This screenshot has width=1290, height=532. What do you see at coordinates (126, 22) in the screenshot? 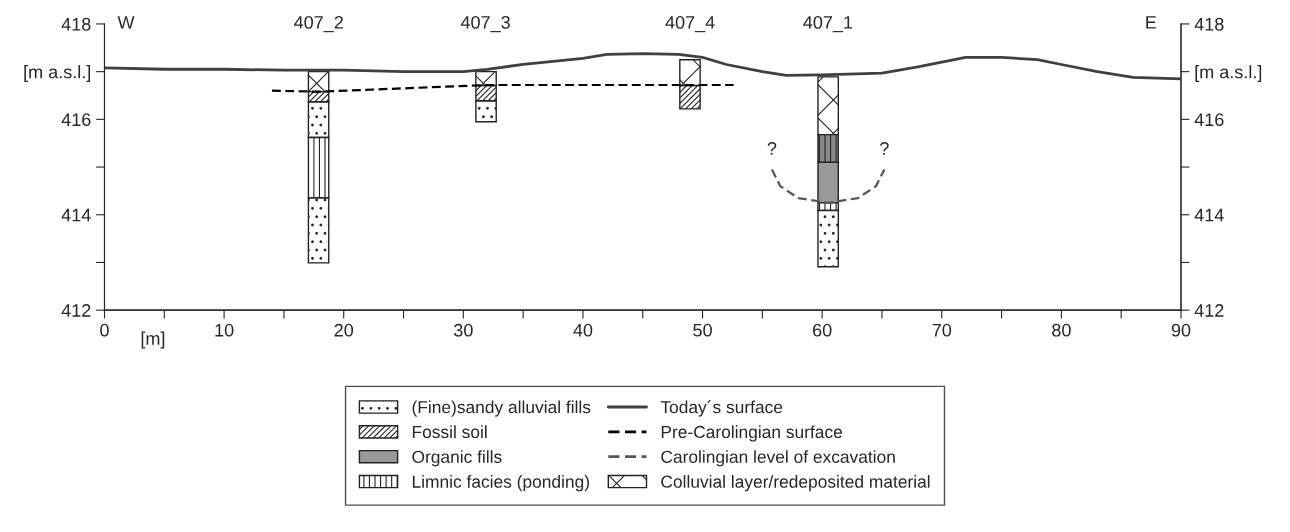
I see `annotation: W` at bounding box center [126, 22].